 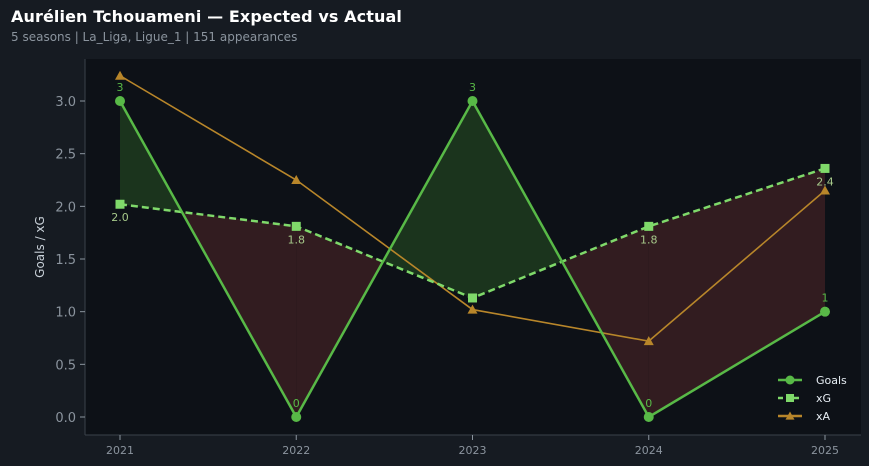 What do you see at coordinates (120, 450) in the screenshot?
I see `x-tick-label: 2021` at bounding box center [120, 450].